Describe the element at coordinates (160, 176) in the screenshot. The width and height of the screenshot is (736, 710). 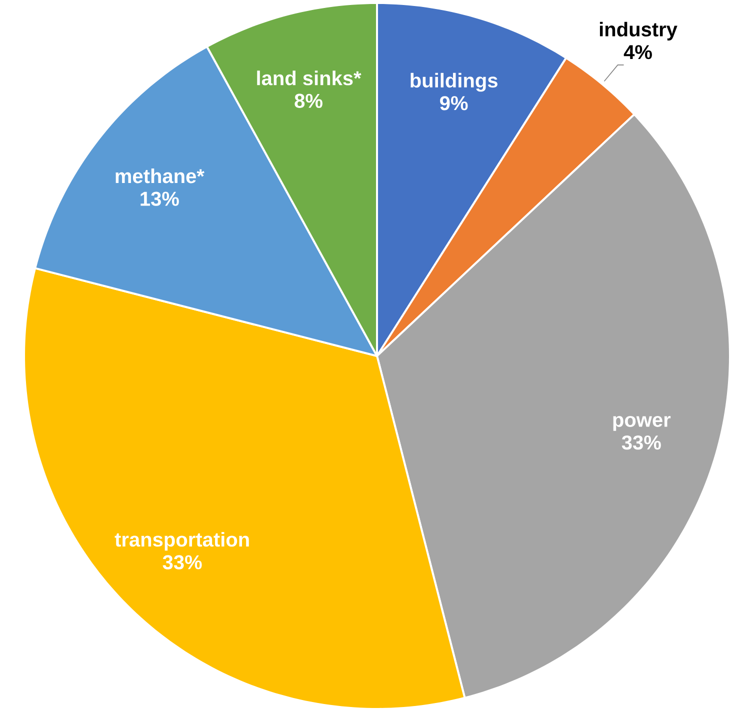
I see `slice-label: methane*` at that location.